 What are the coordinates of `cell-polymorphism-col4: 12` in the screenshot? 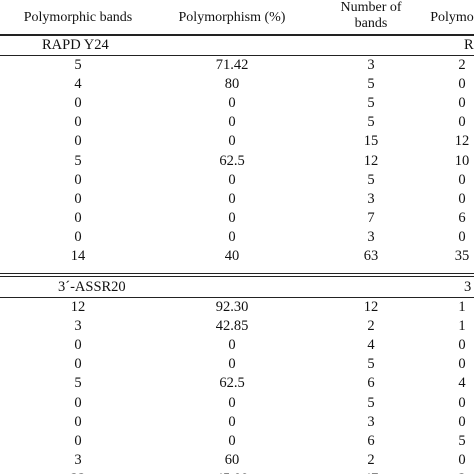 It's located at (462, 141).